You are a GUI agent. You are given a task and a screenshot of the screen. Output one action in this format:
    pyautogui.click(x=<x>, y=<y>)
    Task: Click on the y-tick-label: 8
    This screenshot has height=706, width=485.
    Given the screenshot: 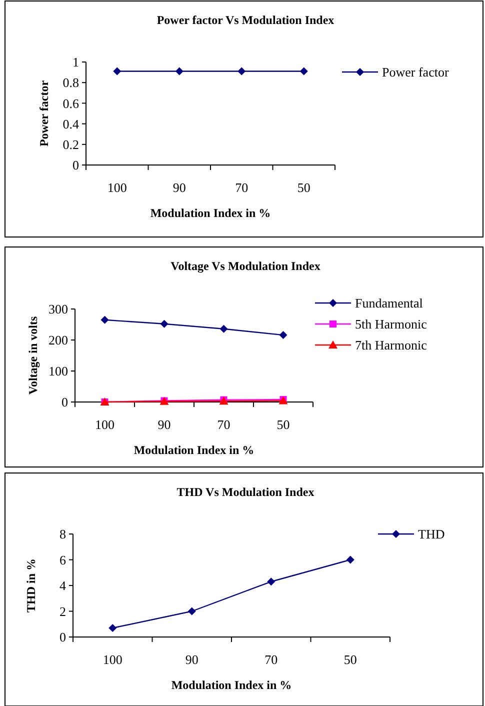 What is the action you would take?
    pyautogui.click(x=63, y=534)
    